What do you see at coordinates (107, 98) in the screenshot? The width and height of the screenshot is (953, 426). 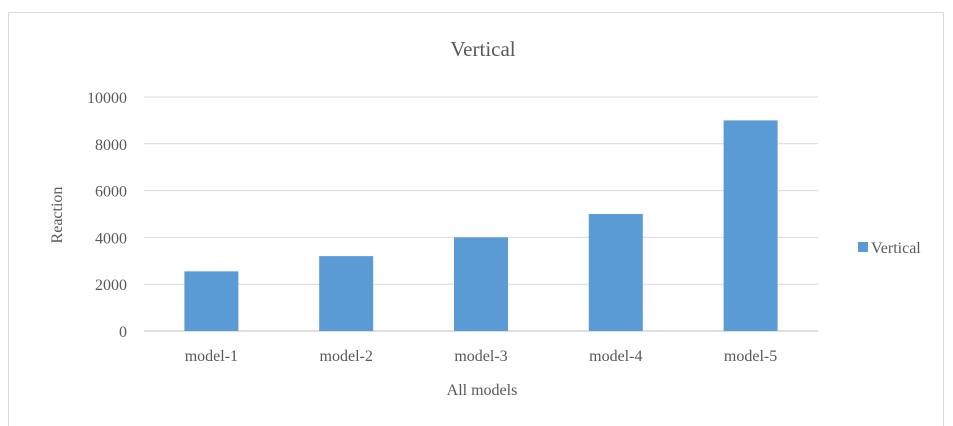 I see `y-tick-label: 10000` at bounding box center [107, 98].